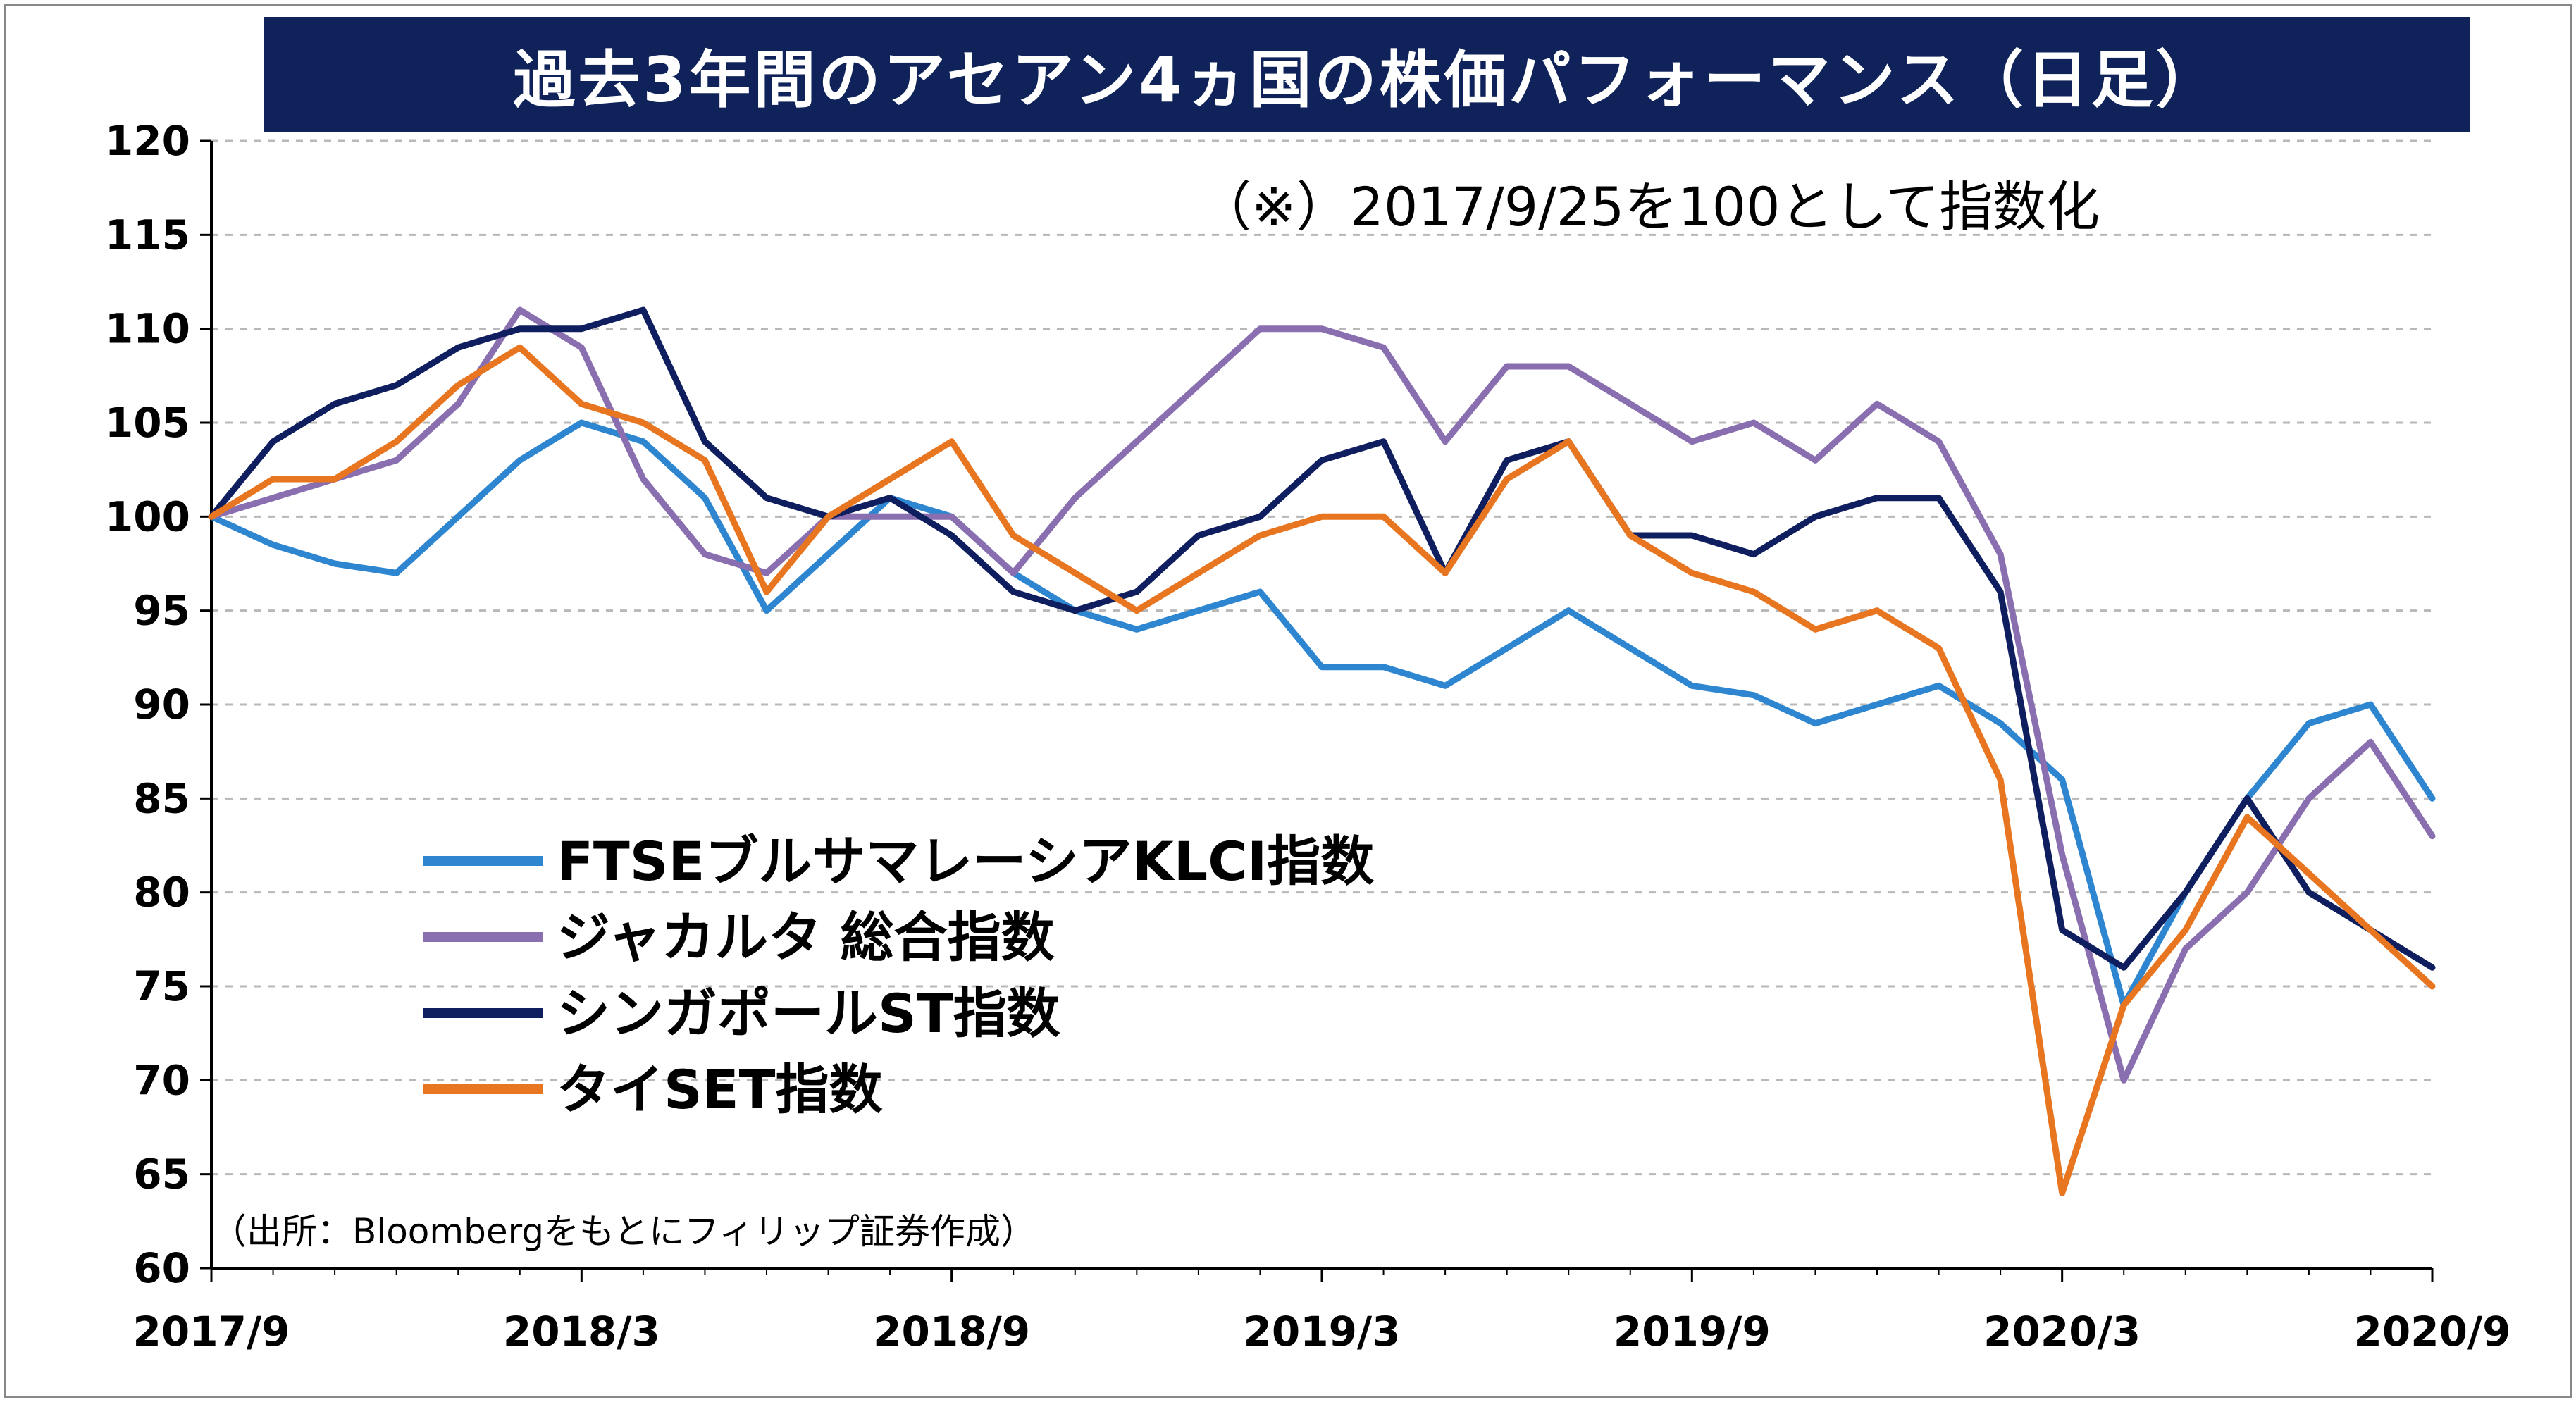 The width and height of the screenshot is (2576, 1402). I want to click on x-tick-label: 2018/9, so click(951, 1332).